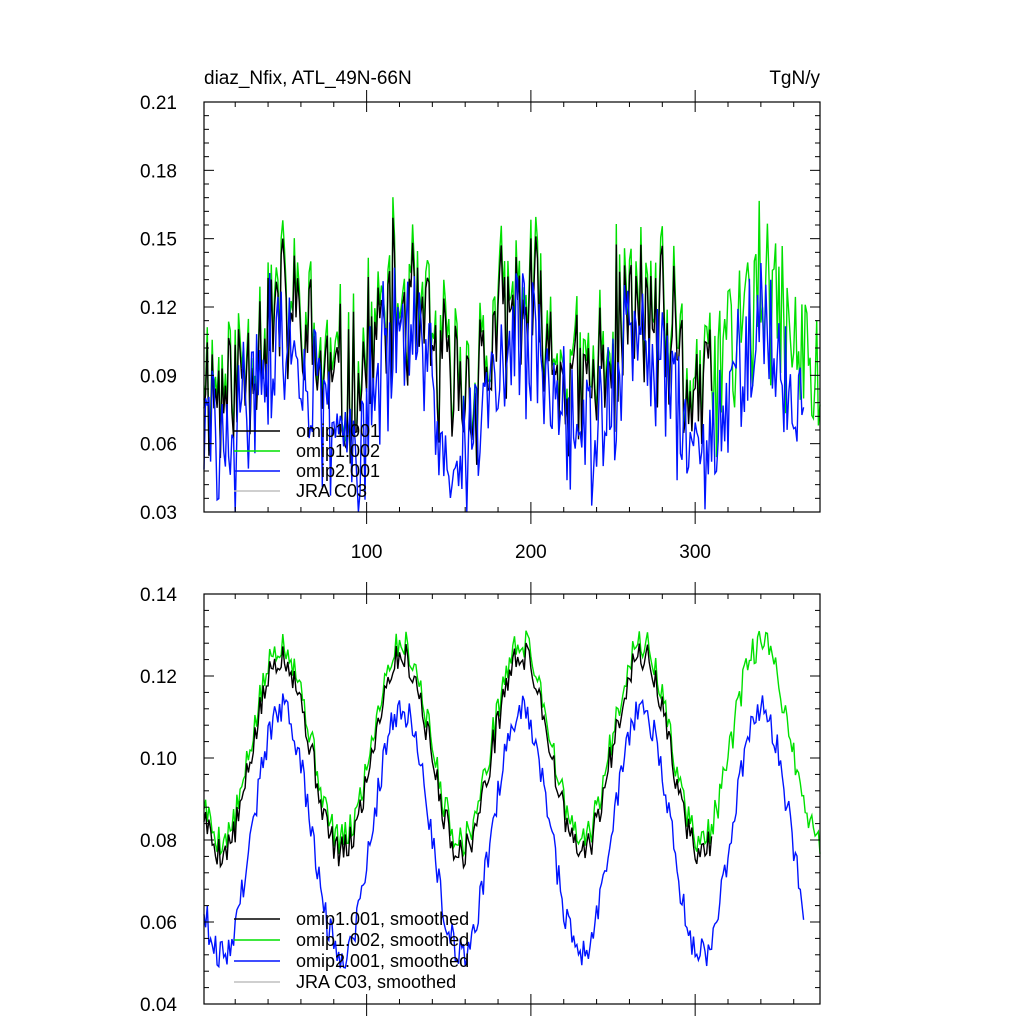  I want to click on y-tick-label: 0.10, so click(158, 759).